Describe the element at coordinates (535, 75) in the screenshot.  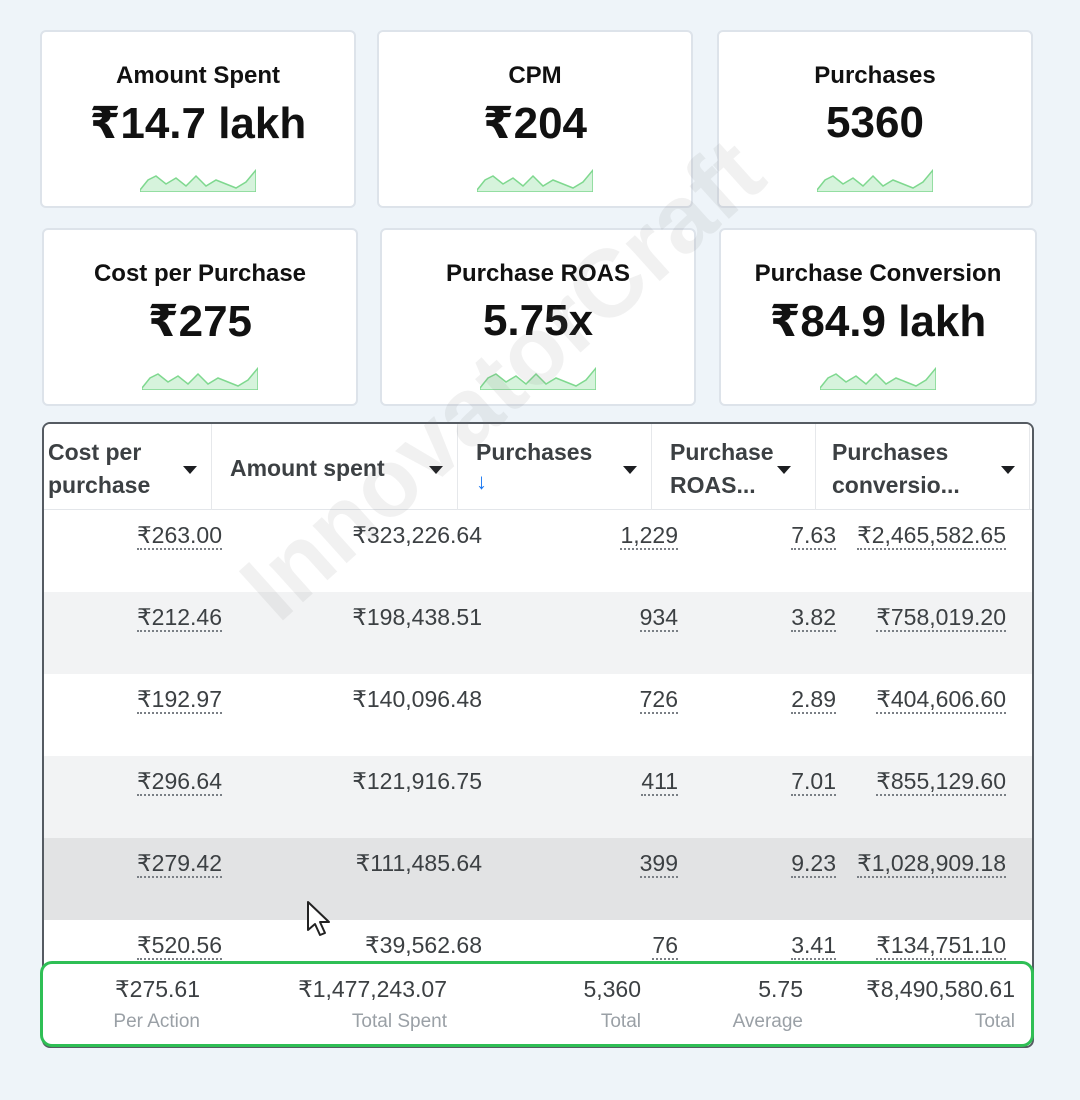
I see `kpi-label: CPM` at that location.